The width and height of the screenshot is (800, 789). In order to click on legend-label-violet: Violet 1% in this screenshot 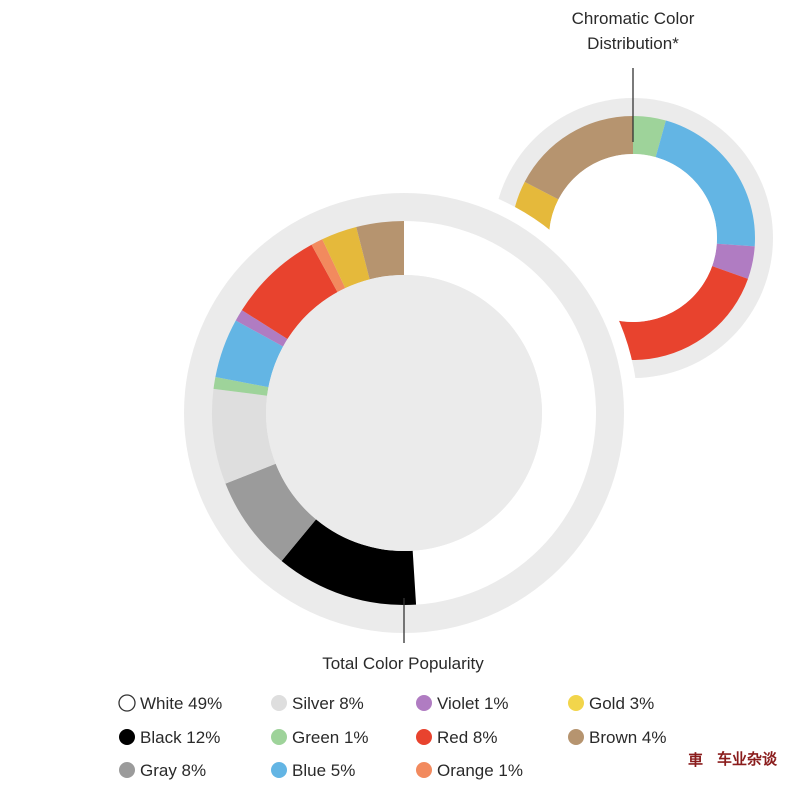, I will do `click(473, 703)`.